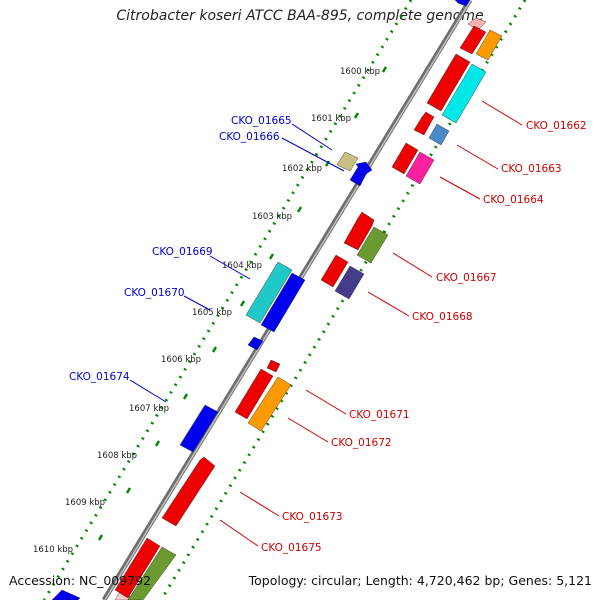 The width and height of the screenshot is (600, 600). What do you see at coordinates (85, 503) in the screenshot?
I see `tick-label: 1609 kbp` at bounding box center [85, 503].